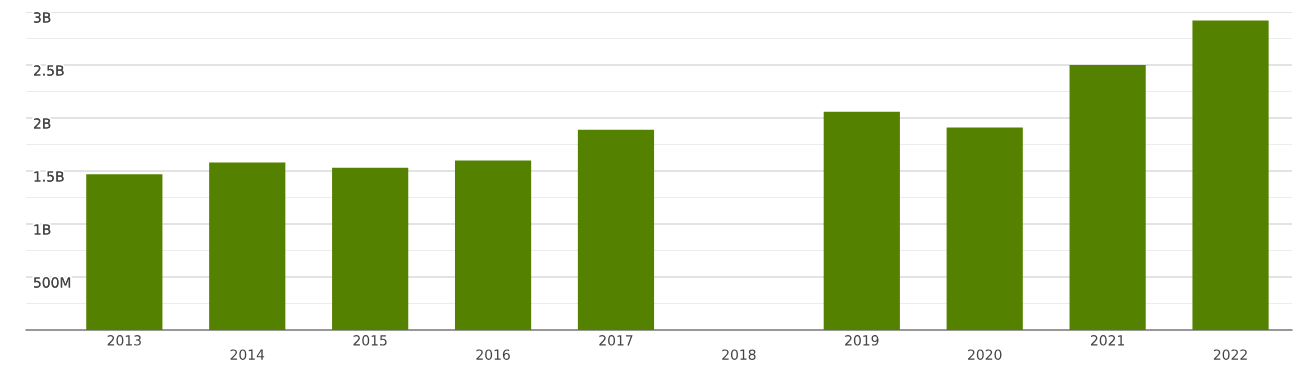  Describe the element at coordinates (739, 354) in the screenshot. I see `x-tick-label: 2018` at that location.